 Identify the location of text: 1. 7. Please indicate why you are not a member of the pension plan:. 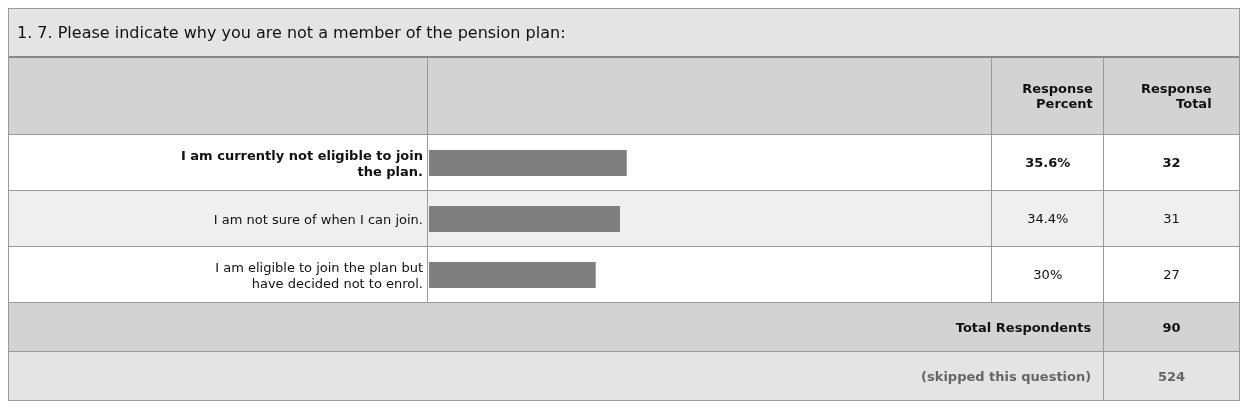
(624, 33).